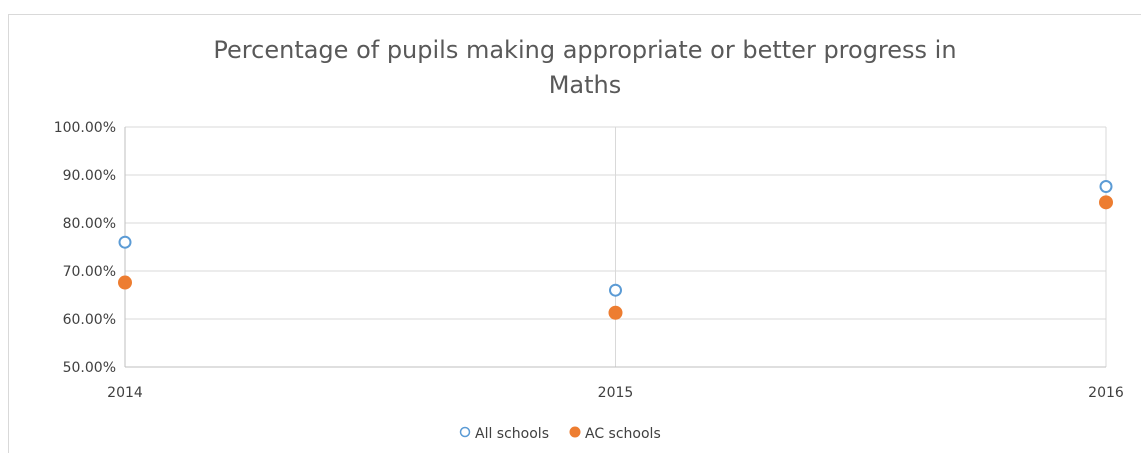 The image size is (1143, 455). What do you see at coordinates (89, 272) in the screenshot?
I see `y-tick-label: 70.00%` at bounding box center [89, 272].